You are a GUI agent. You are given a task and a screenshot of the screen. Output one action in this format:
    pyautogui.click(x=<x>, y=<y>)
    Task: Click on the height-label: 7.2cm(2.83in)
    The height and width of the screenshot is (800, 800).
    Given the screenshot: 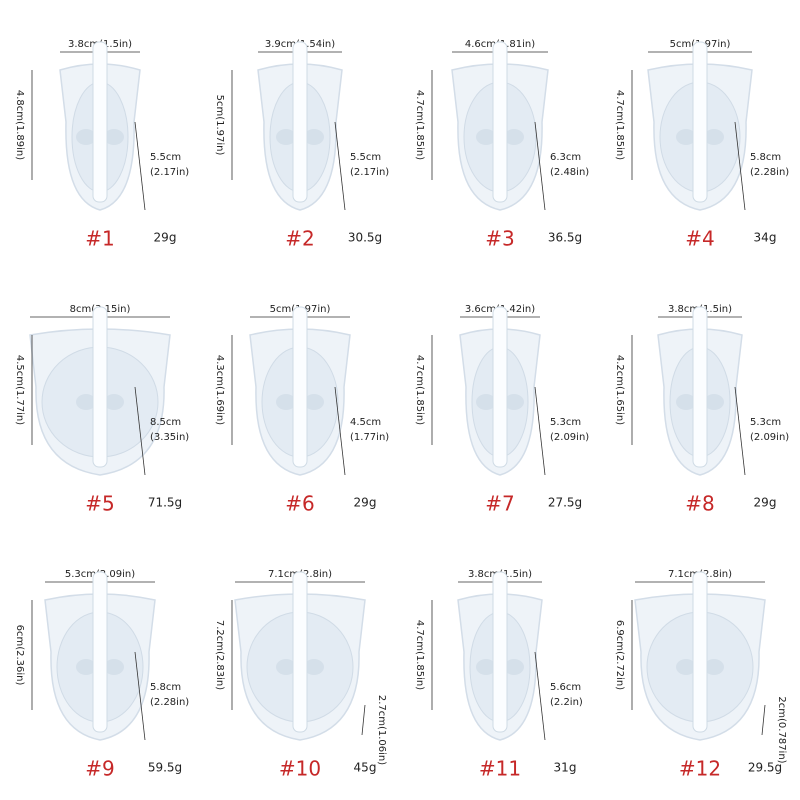 What is the action you would take?
    pyautogui.click(x=219, y=655)
    